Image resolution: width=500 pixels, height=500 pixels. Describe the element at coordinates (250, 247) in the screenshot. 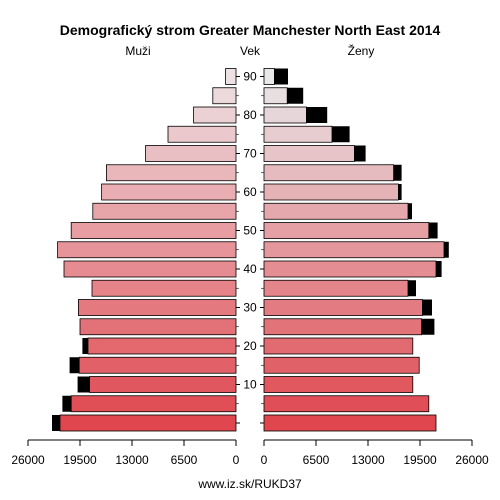

I see `age-axis: 90 80 70 60 50 40 30 20 10` at that location.